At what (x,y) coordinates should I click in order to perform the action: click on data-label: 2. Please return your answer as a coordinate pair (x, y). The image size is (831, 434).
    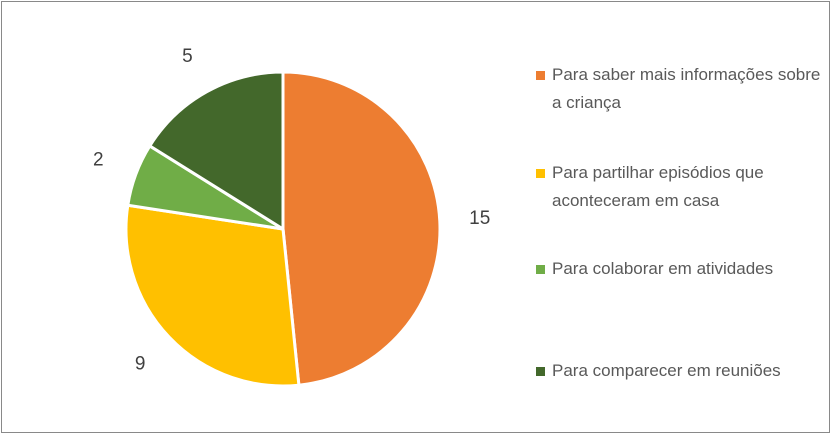
    Looking at the image, I should click on (98, 160).